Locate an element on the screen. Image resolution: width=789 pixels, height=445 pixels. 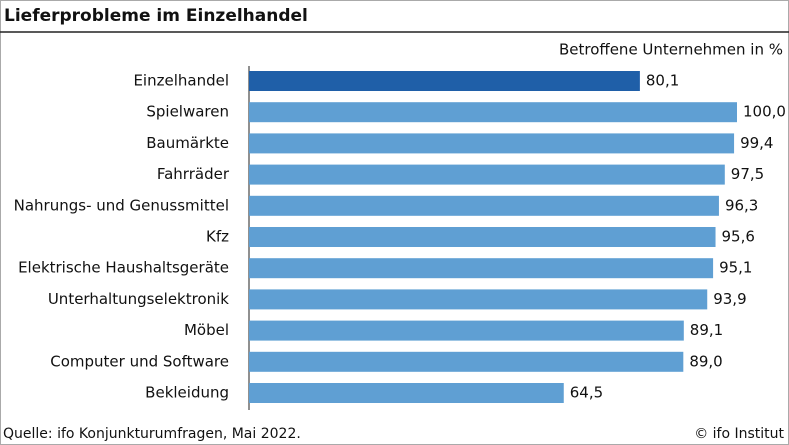
category-label: Bekleidung is located at coordinates (187, 393).